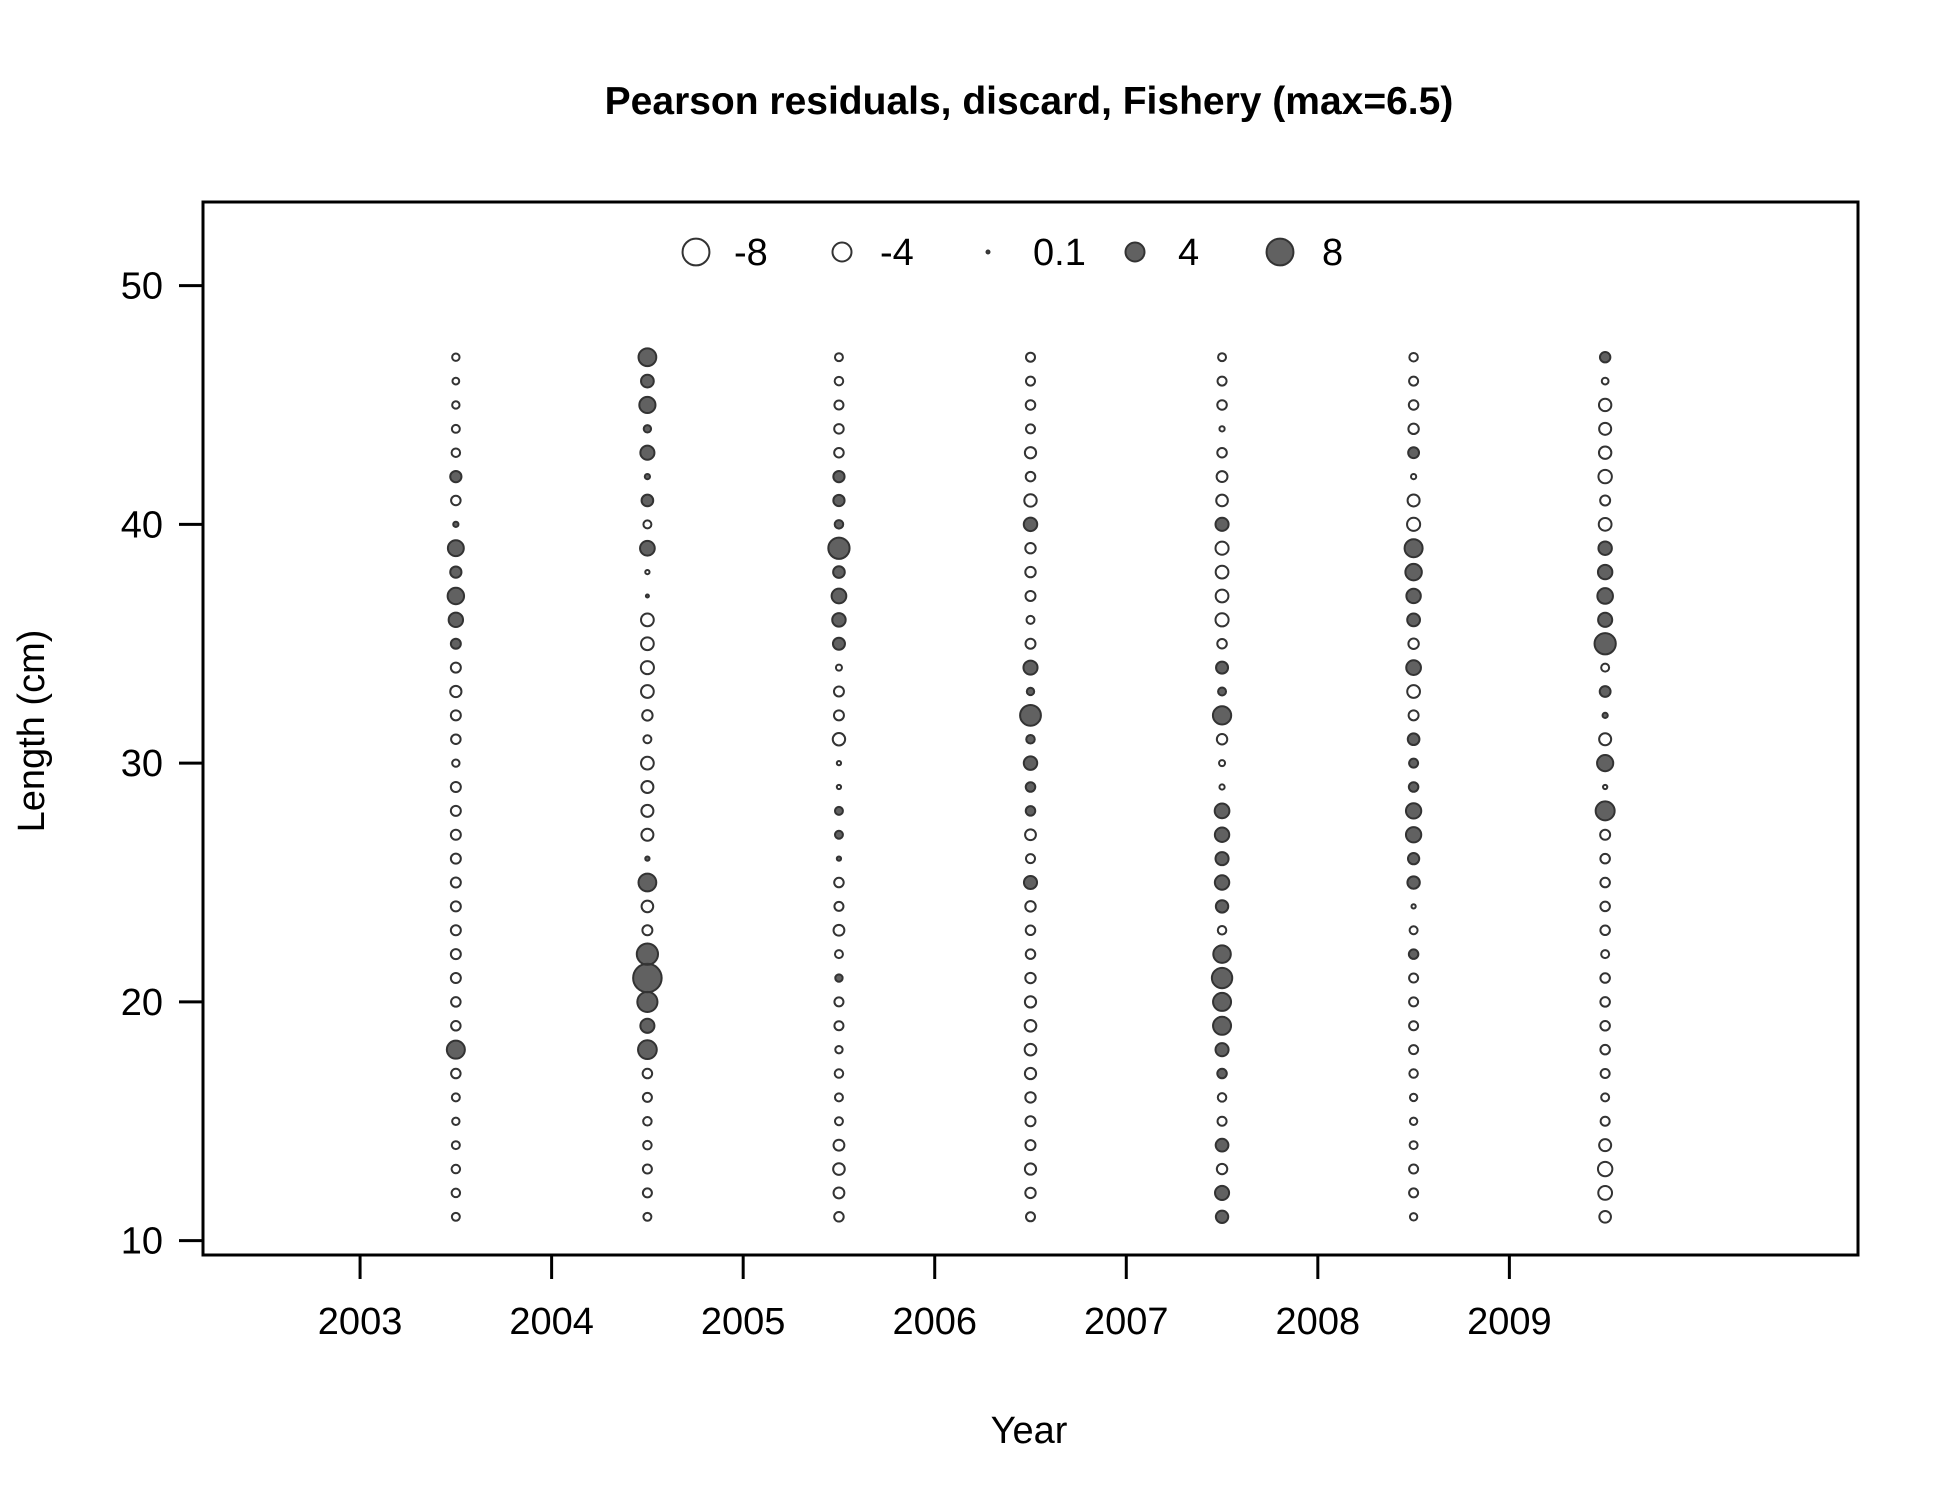 This screenshot has height=1505, width=1950. I want to click on legend: -8 -4 0.1 4 8, so click(1012, 253).